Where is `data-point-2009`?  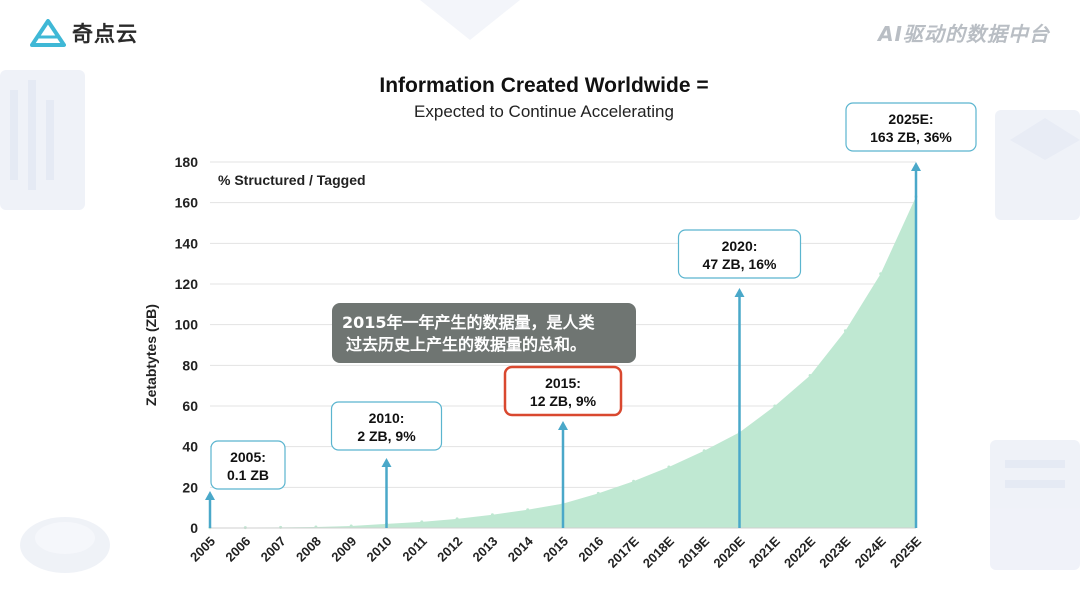
data-point-2009 is located at coordinates (351, 526).